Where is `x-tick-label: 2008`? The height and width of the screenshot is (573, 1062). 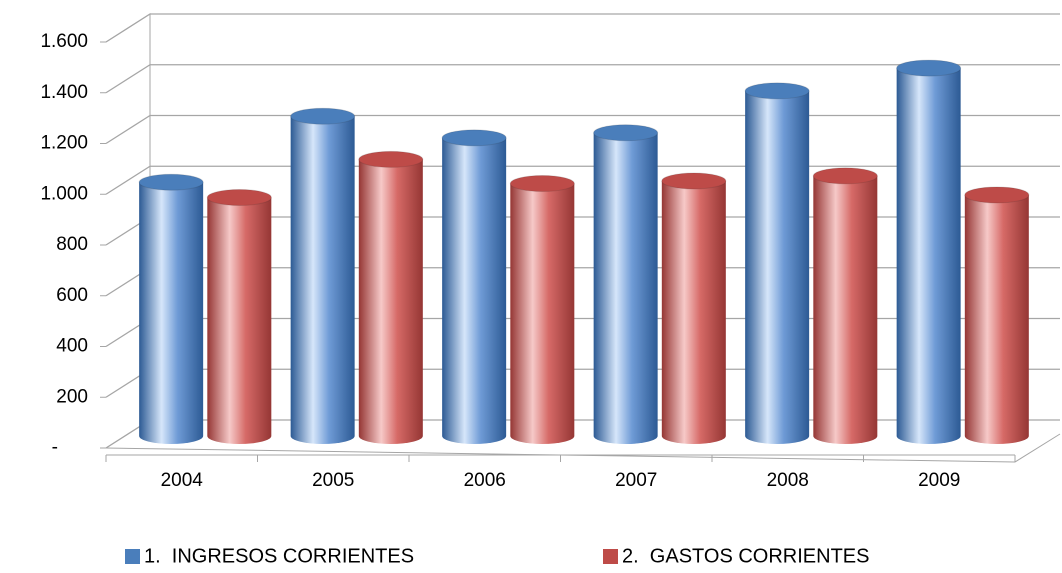 x-tick-label: 2008 is located at coordinates (788, 480).